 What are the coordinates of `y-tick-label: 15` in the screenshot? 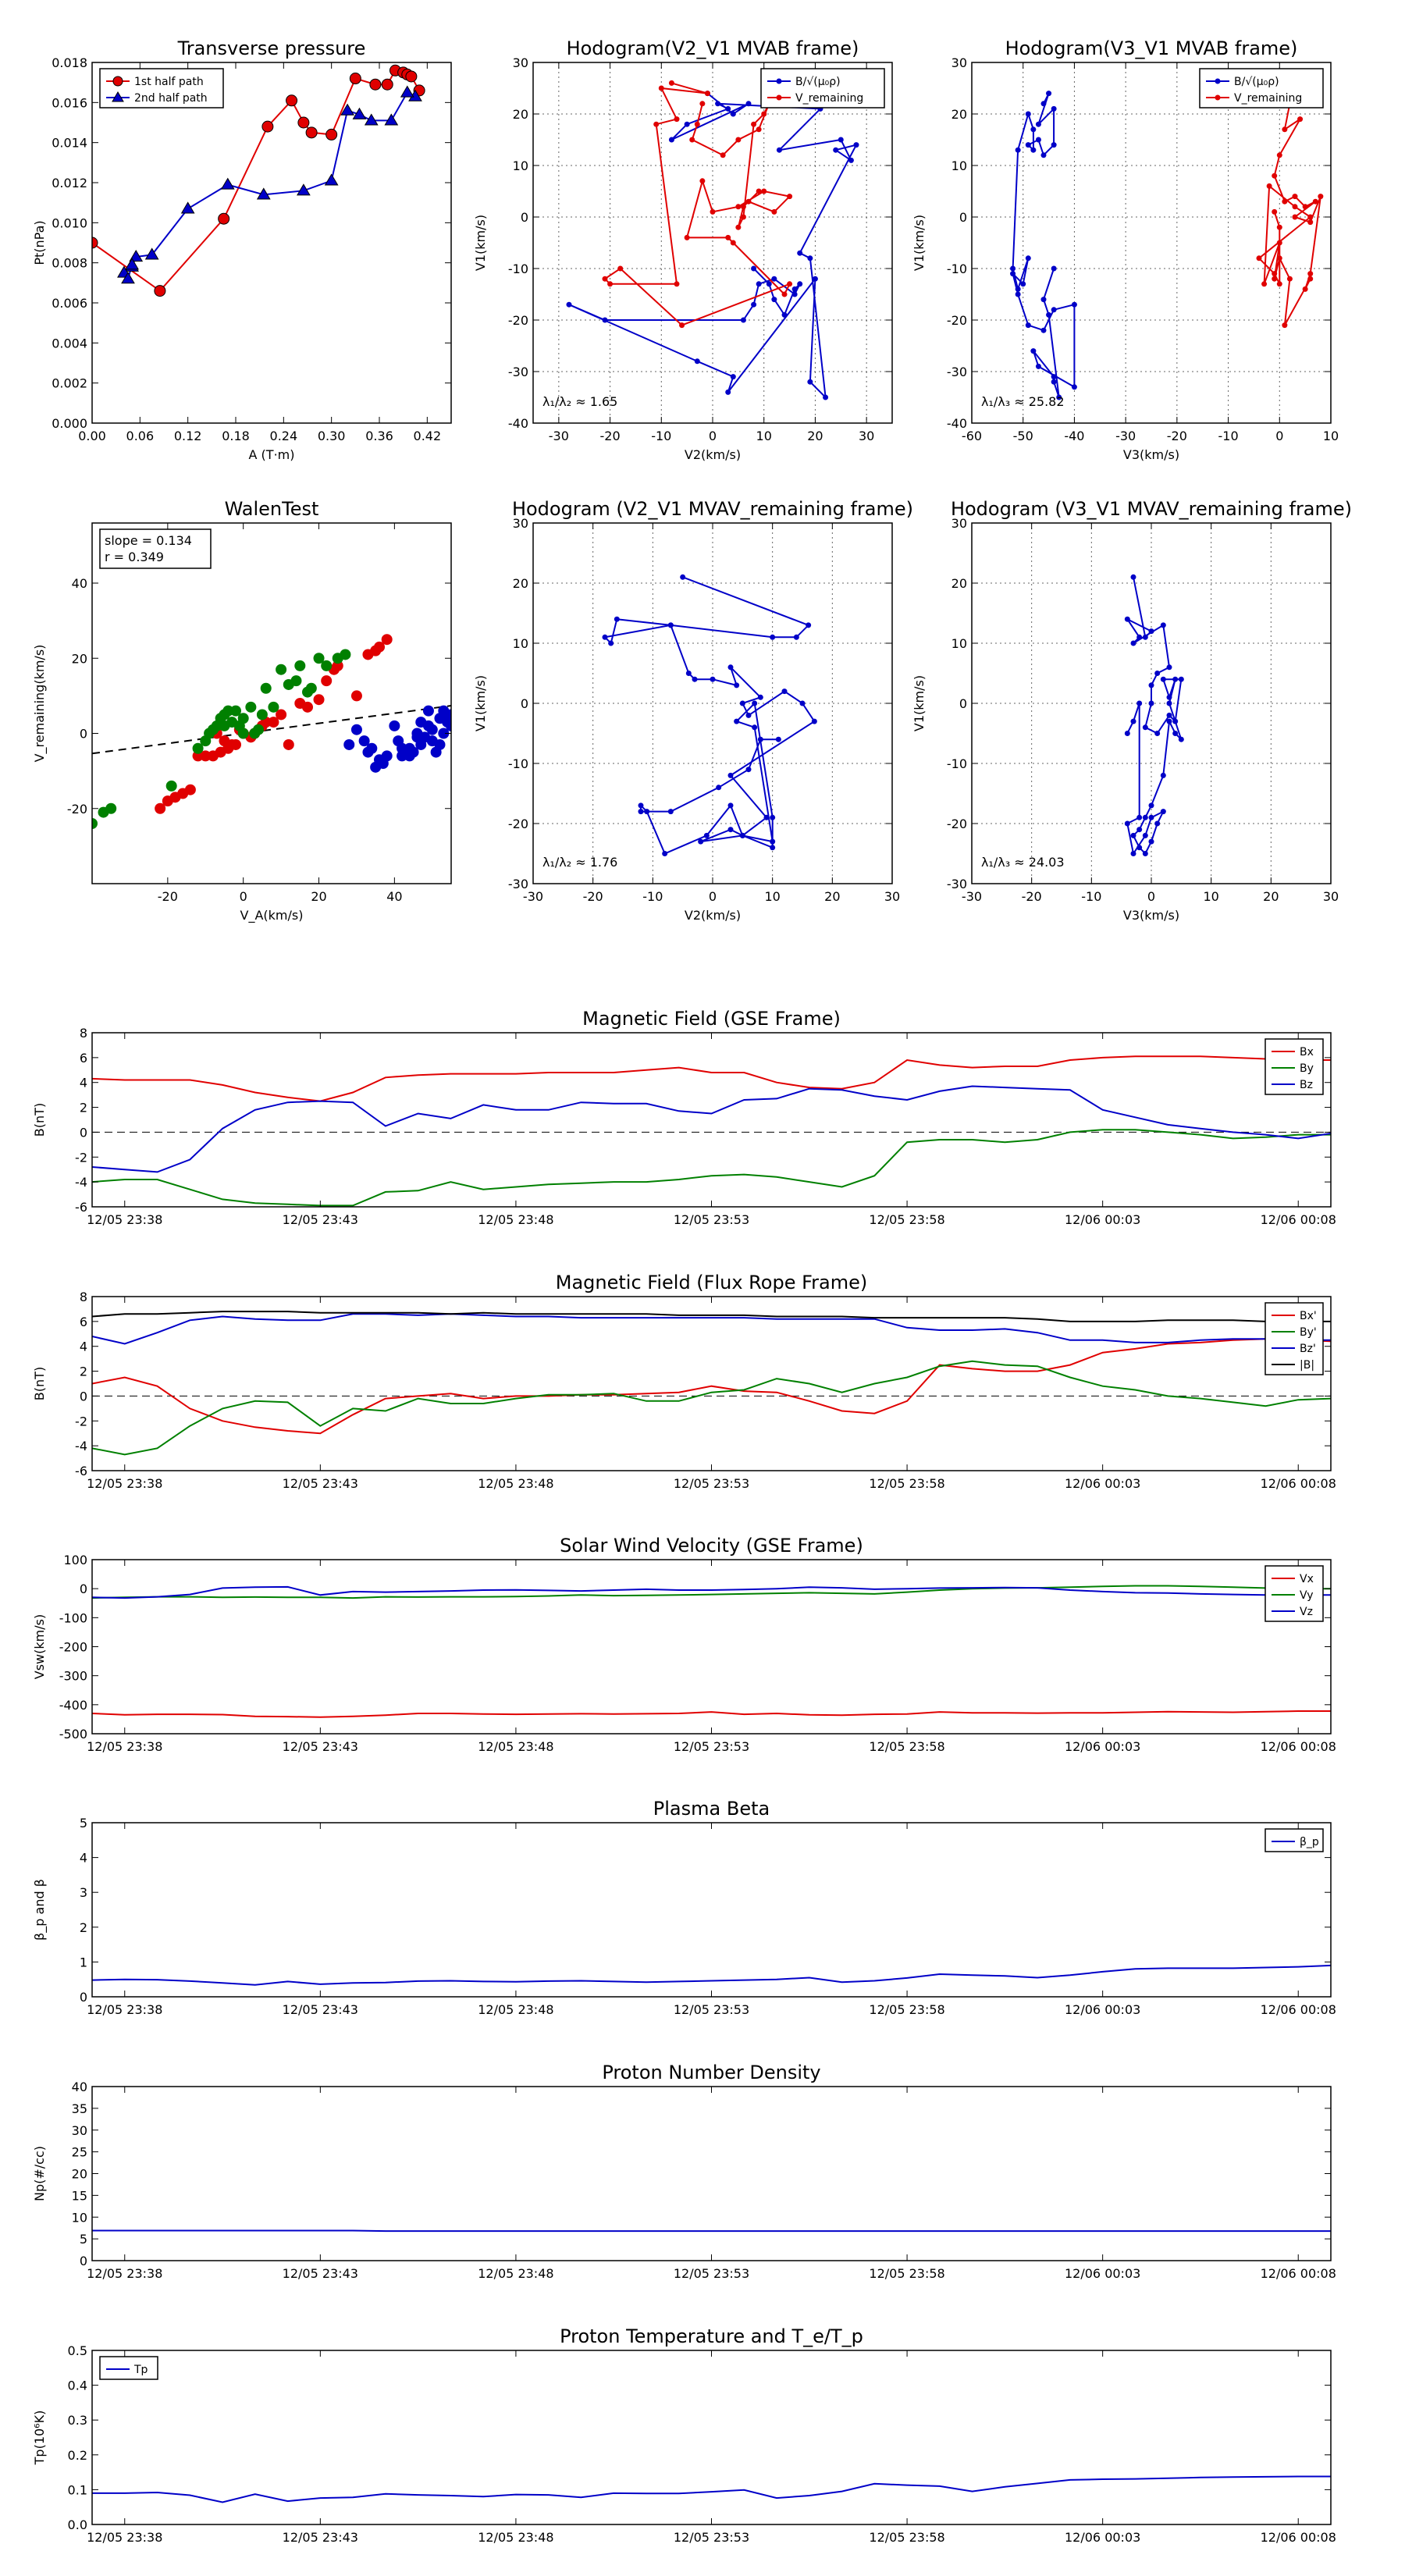 It's located at (80, 2195).